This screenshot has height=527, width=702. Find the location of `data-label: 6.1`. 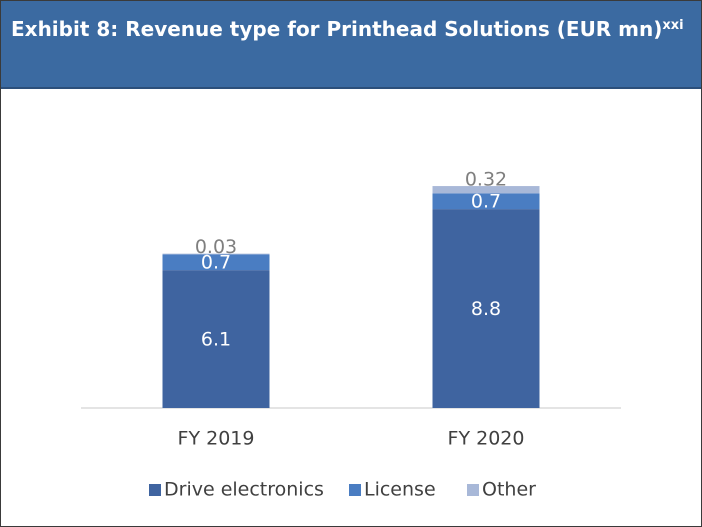

data-label: 6.1 is located at coordinates (216, 340).